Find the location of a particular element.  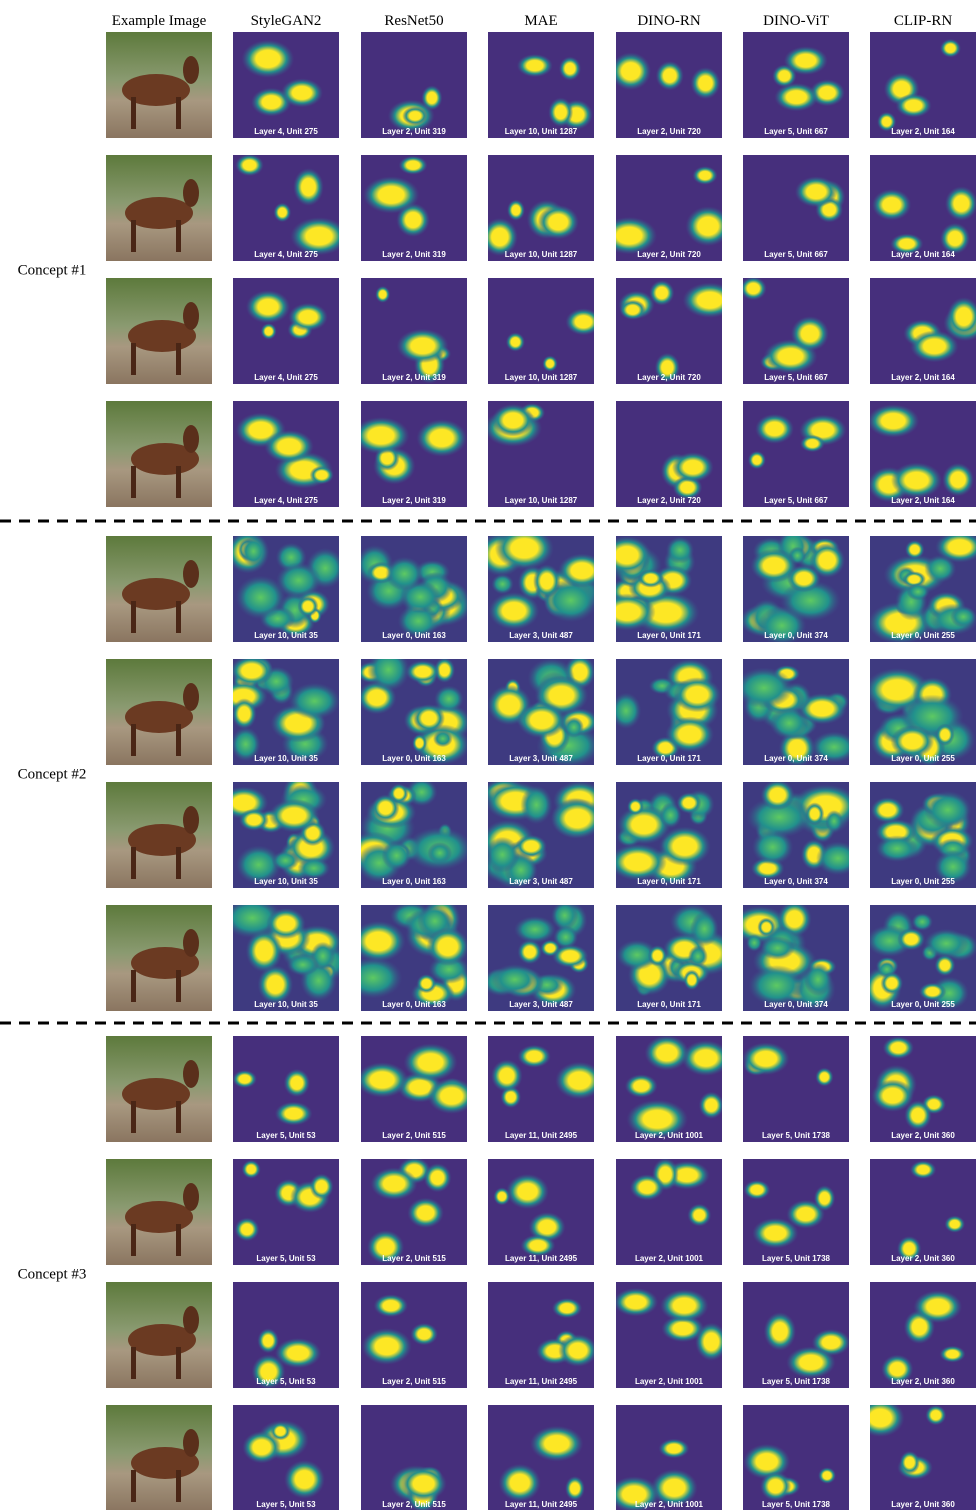

heatmap: Layer 2, Unit 720 is located at coordinates (669, 85).